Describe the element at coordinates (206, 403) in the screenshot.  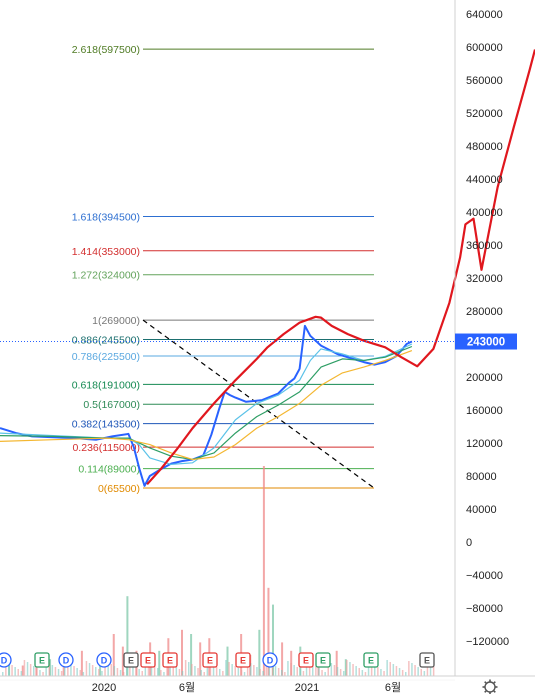
I see `series-line` at that location.